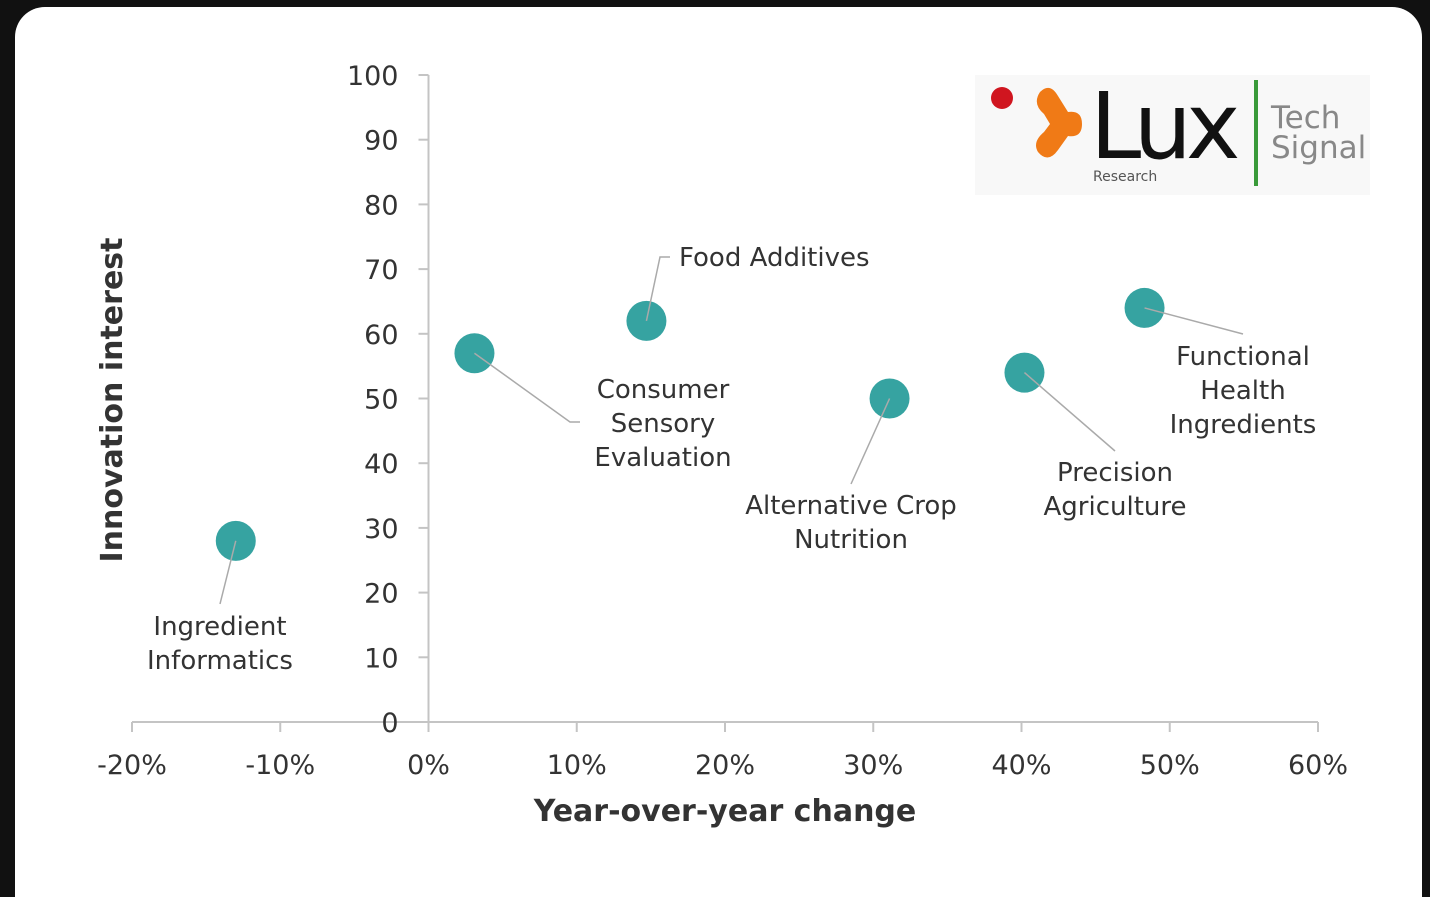 The width and height of the screenshot is (1430, 897). I want to click on y-tick-label: 40, so click(381, 464).